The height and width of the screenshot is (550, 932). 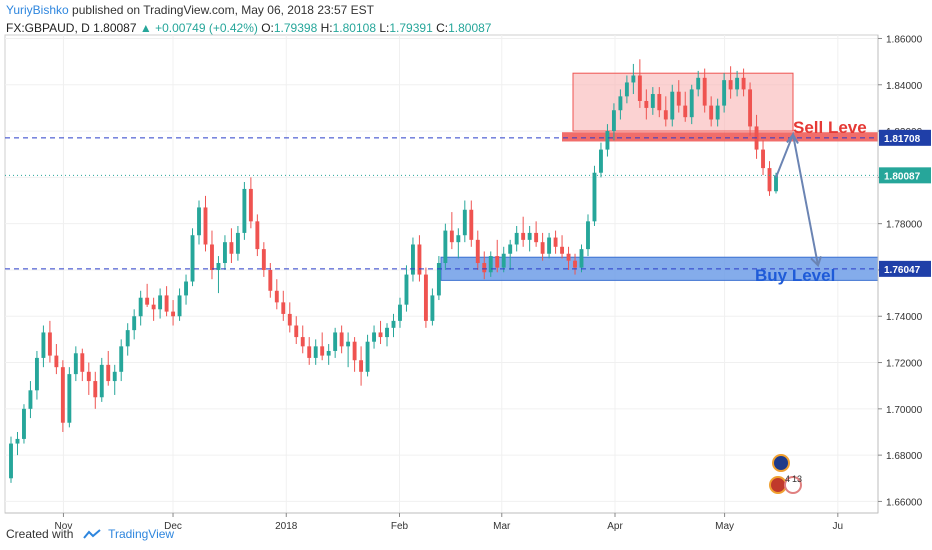 What do you see at coordinates (384, 28) in the screenshot?
I see `low-label: L:` at bounding box center [384, 28].